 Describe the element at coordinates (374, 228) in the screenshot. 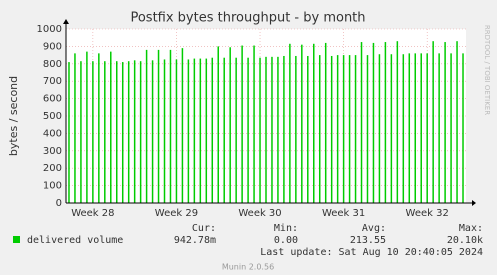

I see `stat-label: Avg:` at that location.